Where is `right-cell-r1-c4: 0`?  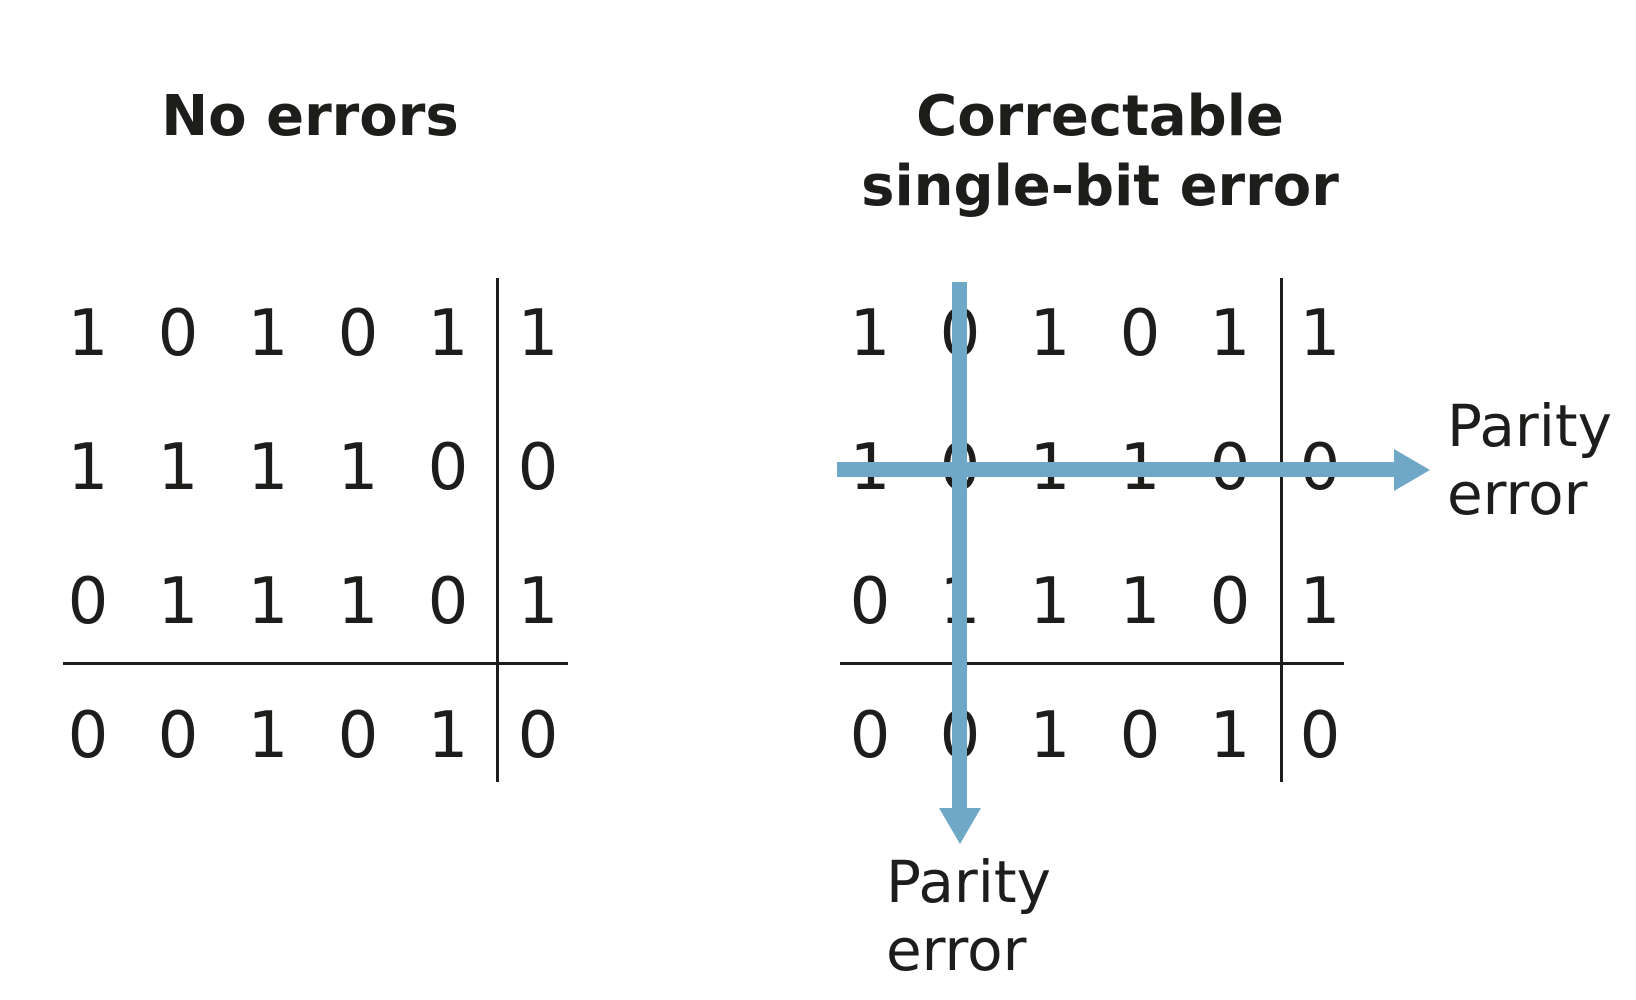
right-cell-r1-c4: 0 is located at coordinates (1140, 334).